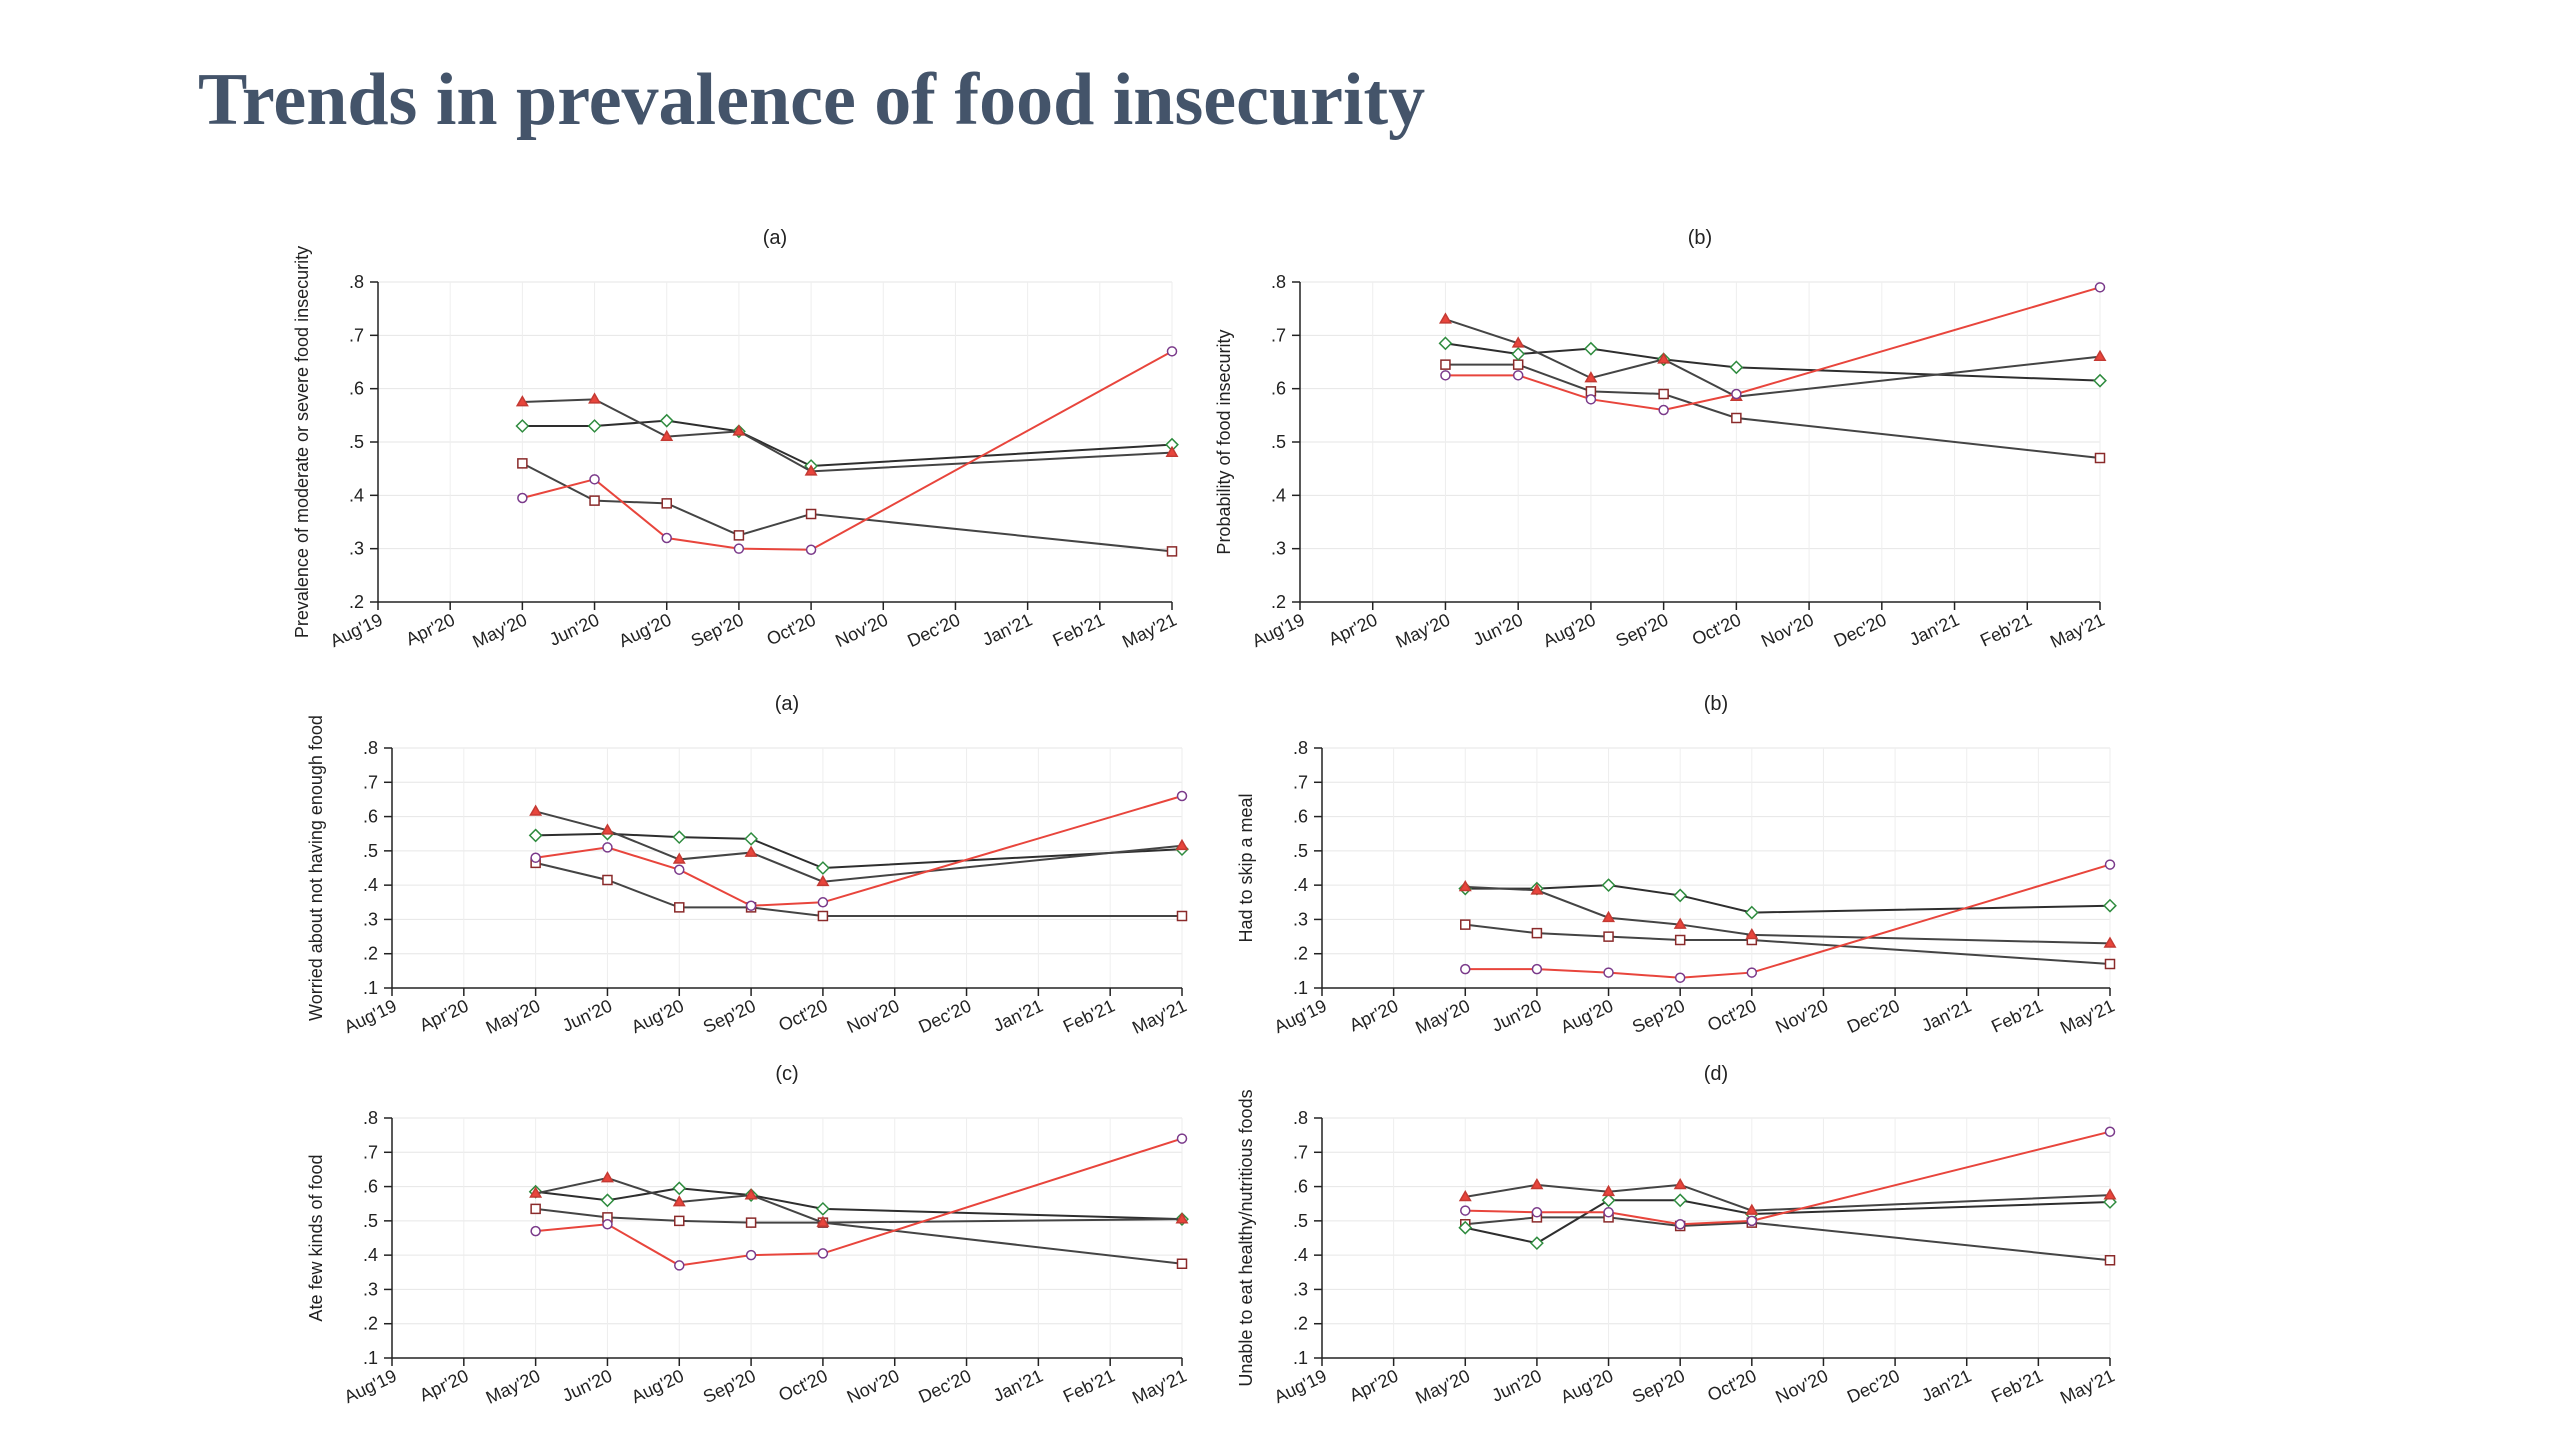 The image size is (2560, 1440). I want to click on x-tick-label: Jan'21, so click(1018, 1015).